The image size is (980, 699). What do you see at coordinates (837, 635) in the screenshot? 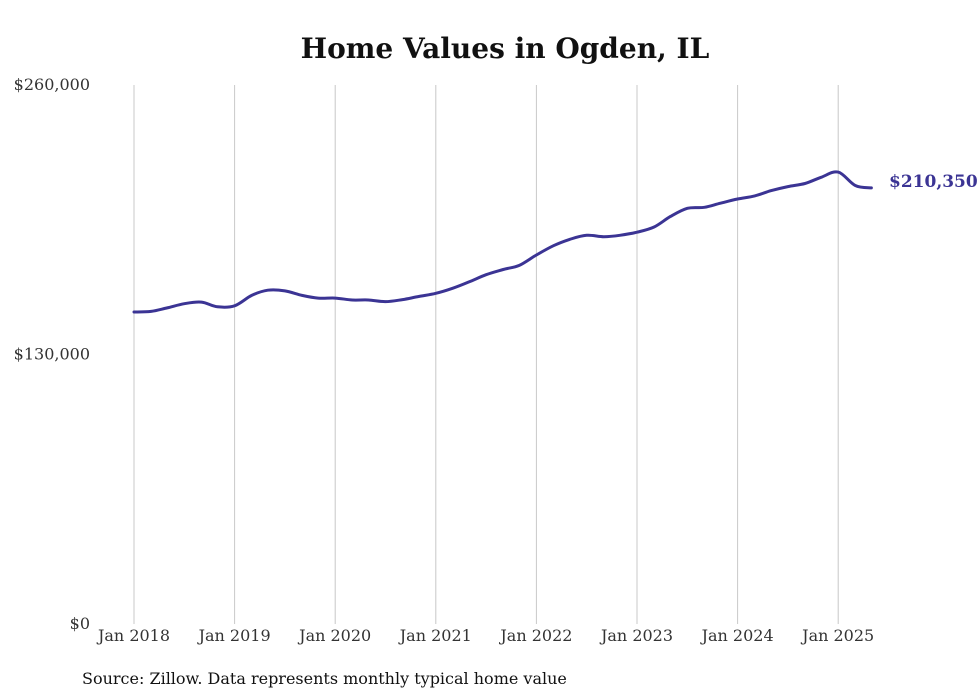
I see `x-tick-label: Jan 2025` at bounding box center [837, 635].